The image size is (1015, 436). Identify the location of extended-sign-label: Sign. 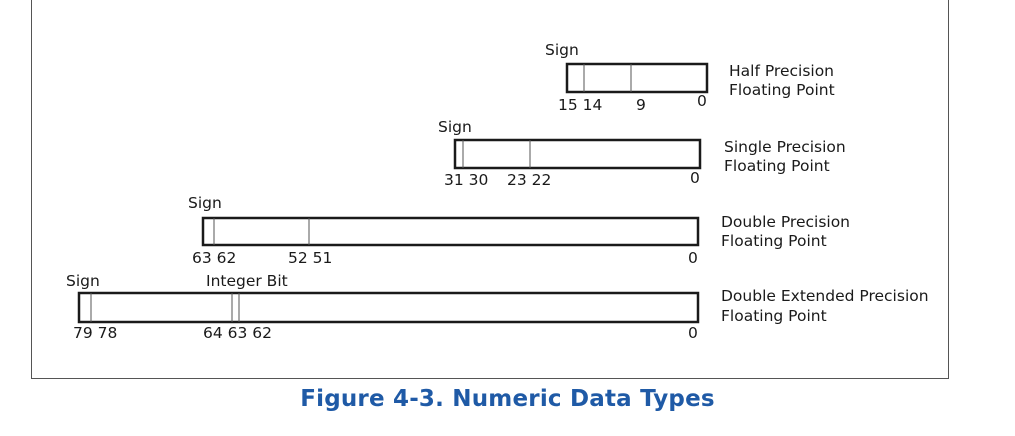
(83, 281).